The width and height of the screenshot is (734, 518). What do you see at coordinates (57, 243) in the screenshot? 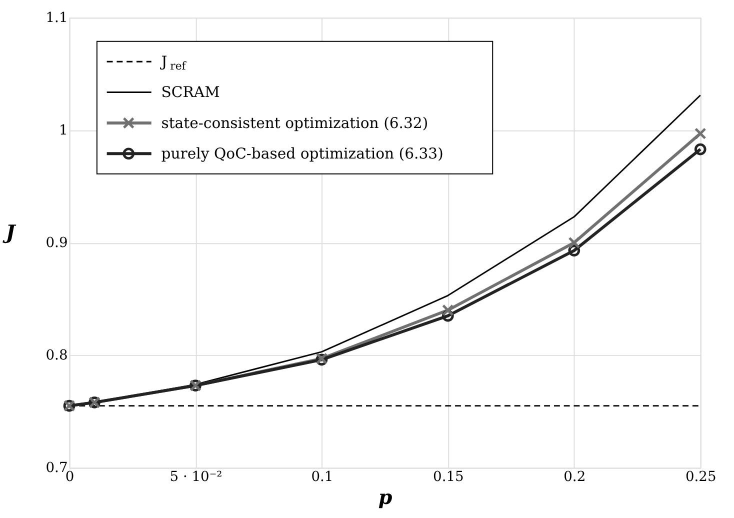
I see `y-tick-label: 0.9` at bounding box center [57, 243].